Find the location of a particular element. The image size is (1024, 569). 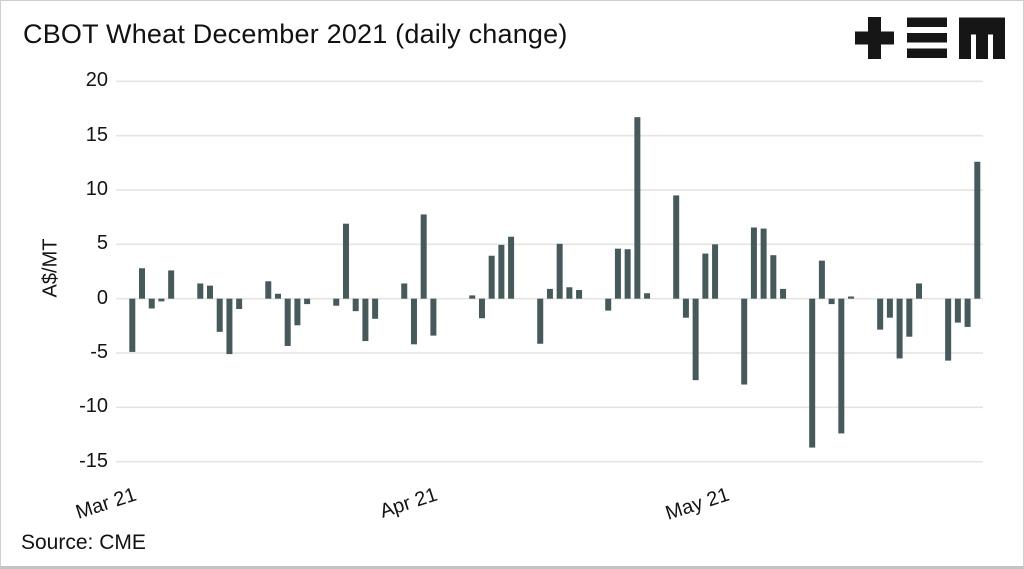

y-tick-label: -15 is located at coordinates (93, 460).